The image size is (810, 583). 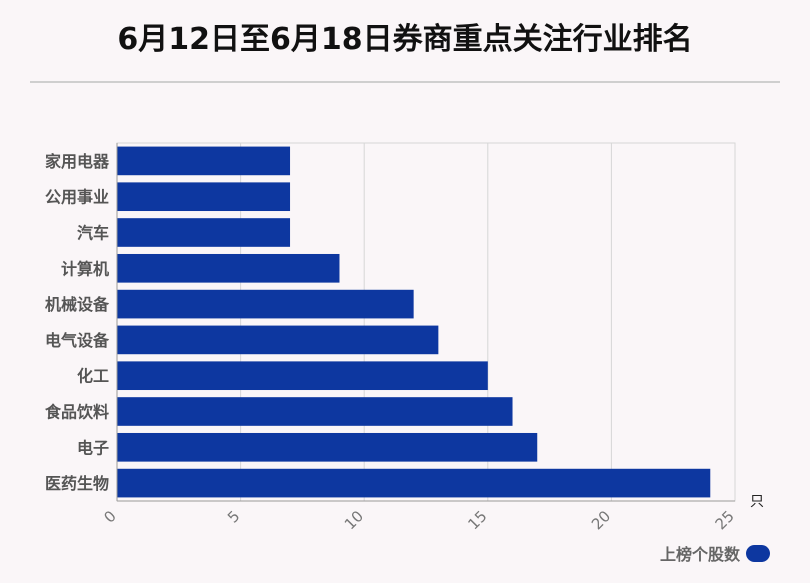 I want to click on legend-swatch, so click(x=758, y=553).